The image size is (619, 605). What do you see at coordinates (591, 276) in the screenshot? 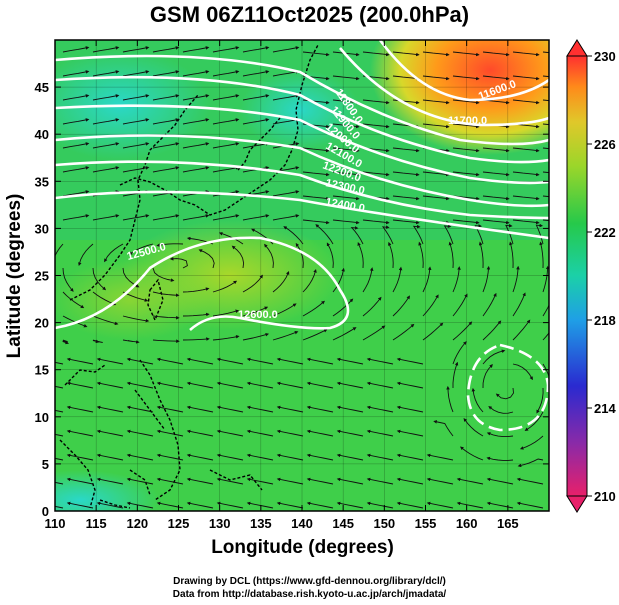
I see `colorbar: 230 226 222 218 214 210` at bounding box center [591, 276].